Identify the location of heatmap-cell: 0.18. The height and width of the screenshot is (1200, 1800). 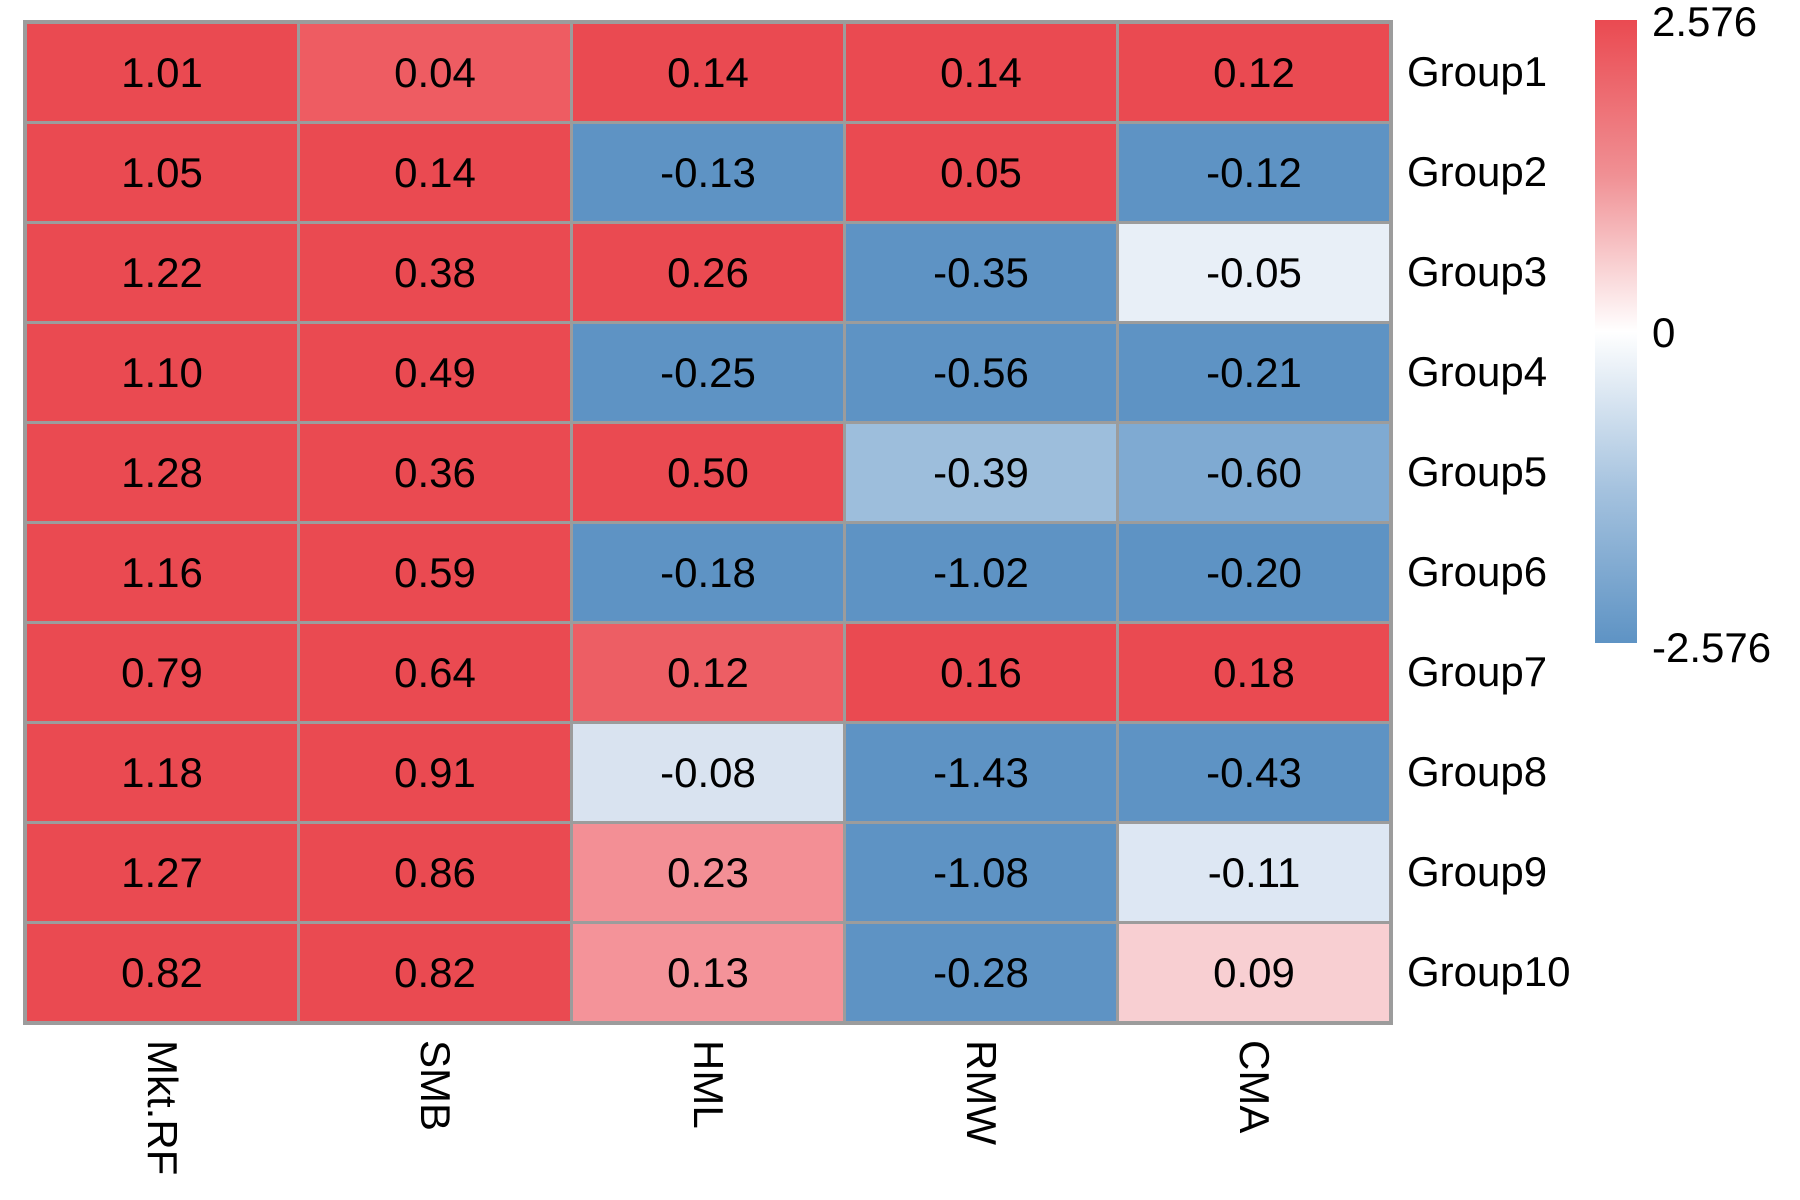
(1254, 672).